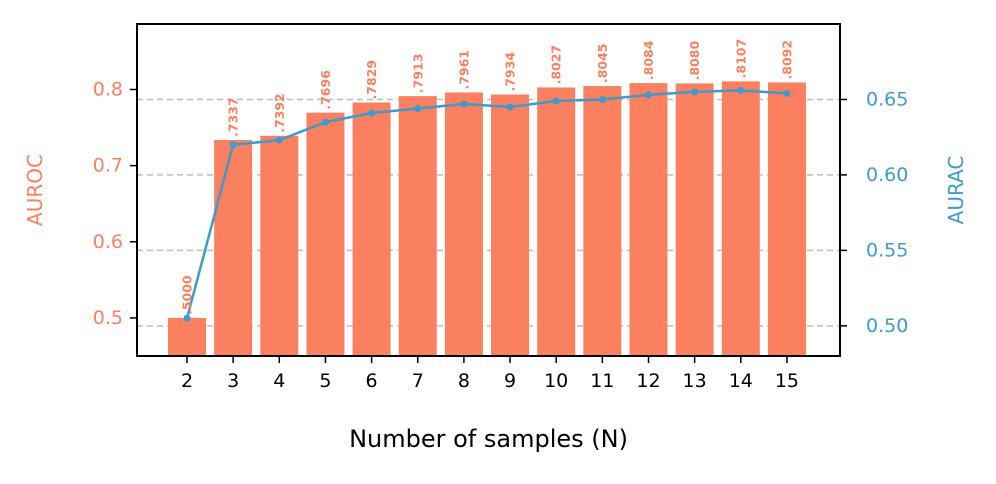  What do you see at coordinates (874, 212) in the screenshot?
I see `right-y-axis-ticks: 0.50 0.55 0.60 0.65` at bounding box center [874, 212].